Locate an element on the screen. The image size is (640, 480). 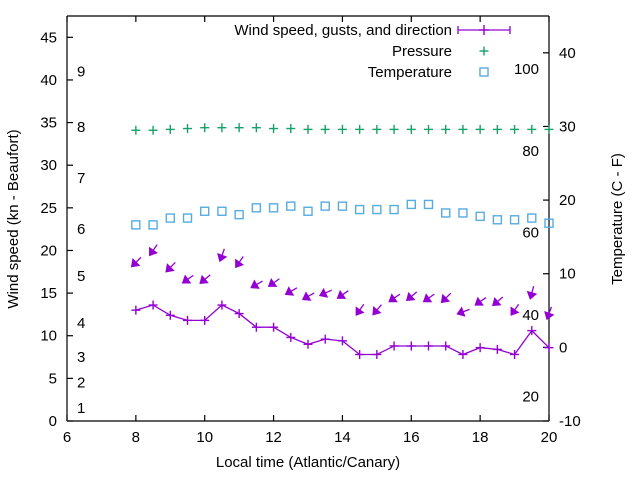
y2-tick-label: -10 is located at coordinates (570, 421).